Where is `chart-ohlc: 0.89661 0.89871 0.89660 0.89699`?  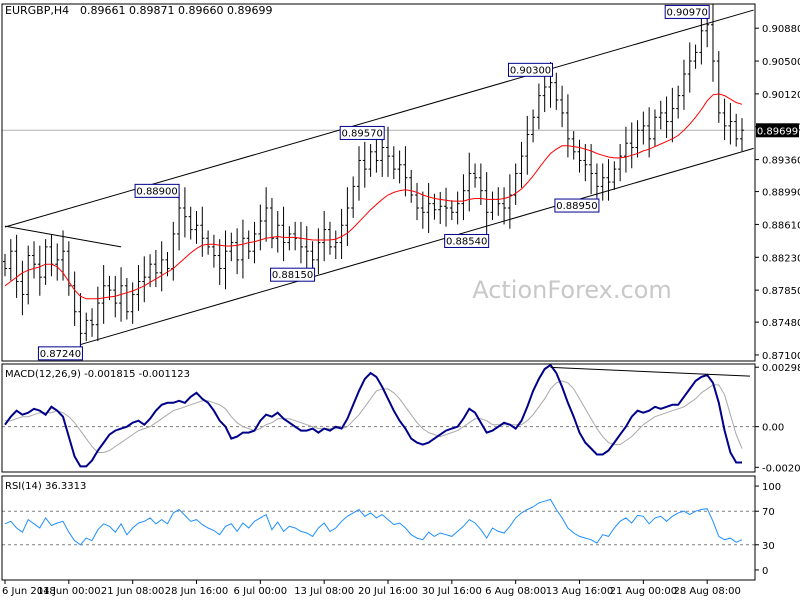
chart-ohlc: 0.89661 0.89871 0.89660 0.89699 is located at coordinates (176, 10).